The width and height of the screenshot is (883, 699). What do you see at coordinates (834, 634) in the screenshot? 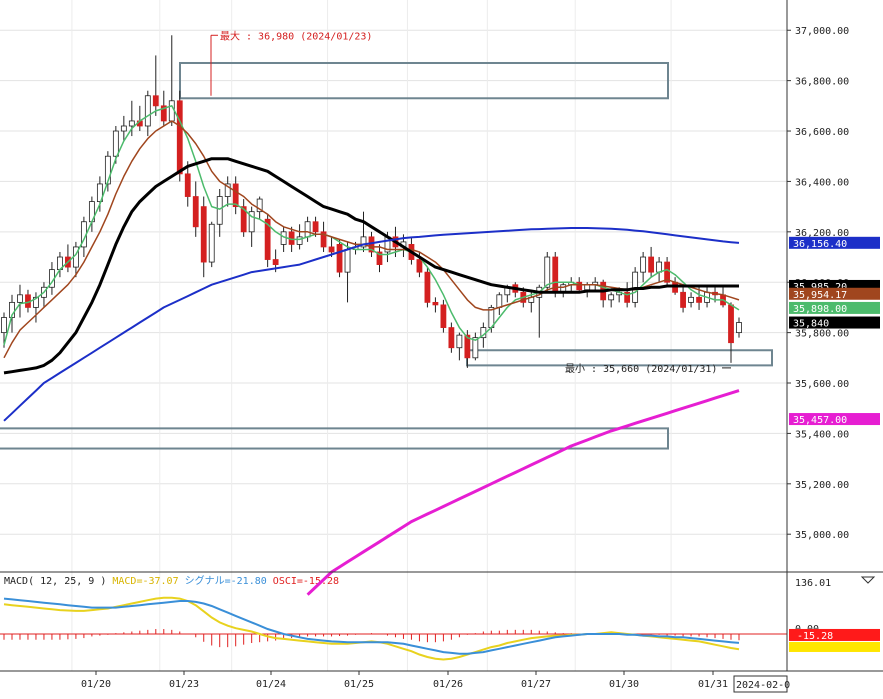
I see `osci-badge` at bounding box center [834, 634].